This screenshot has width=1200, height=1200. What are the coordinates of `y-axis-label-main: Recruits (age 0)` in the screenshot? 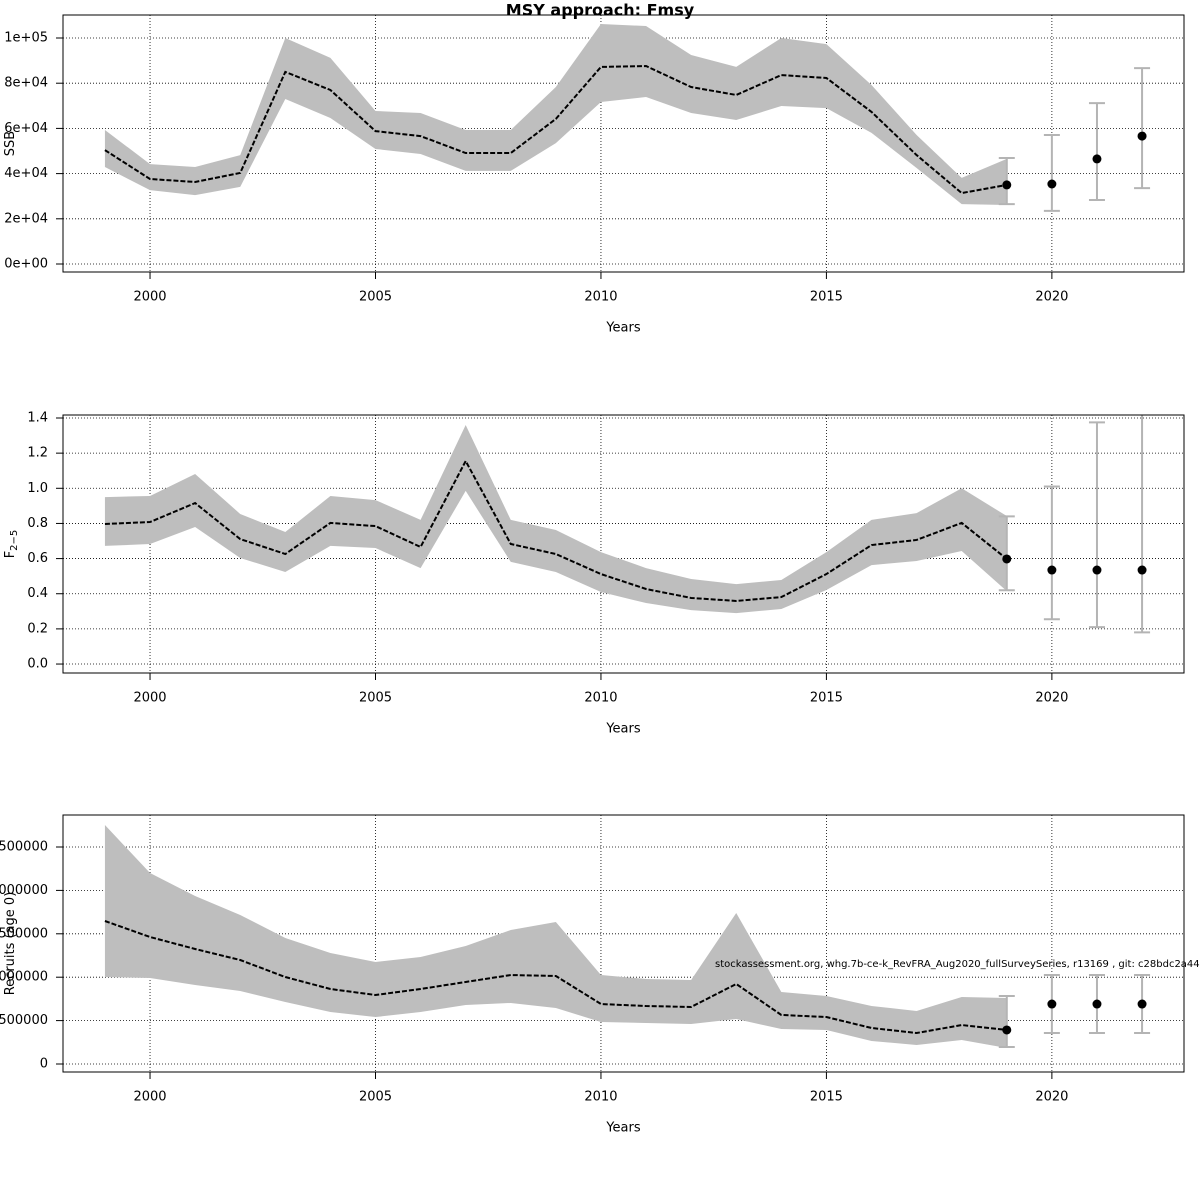 It's located at (10, 944).